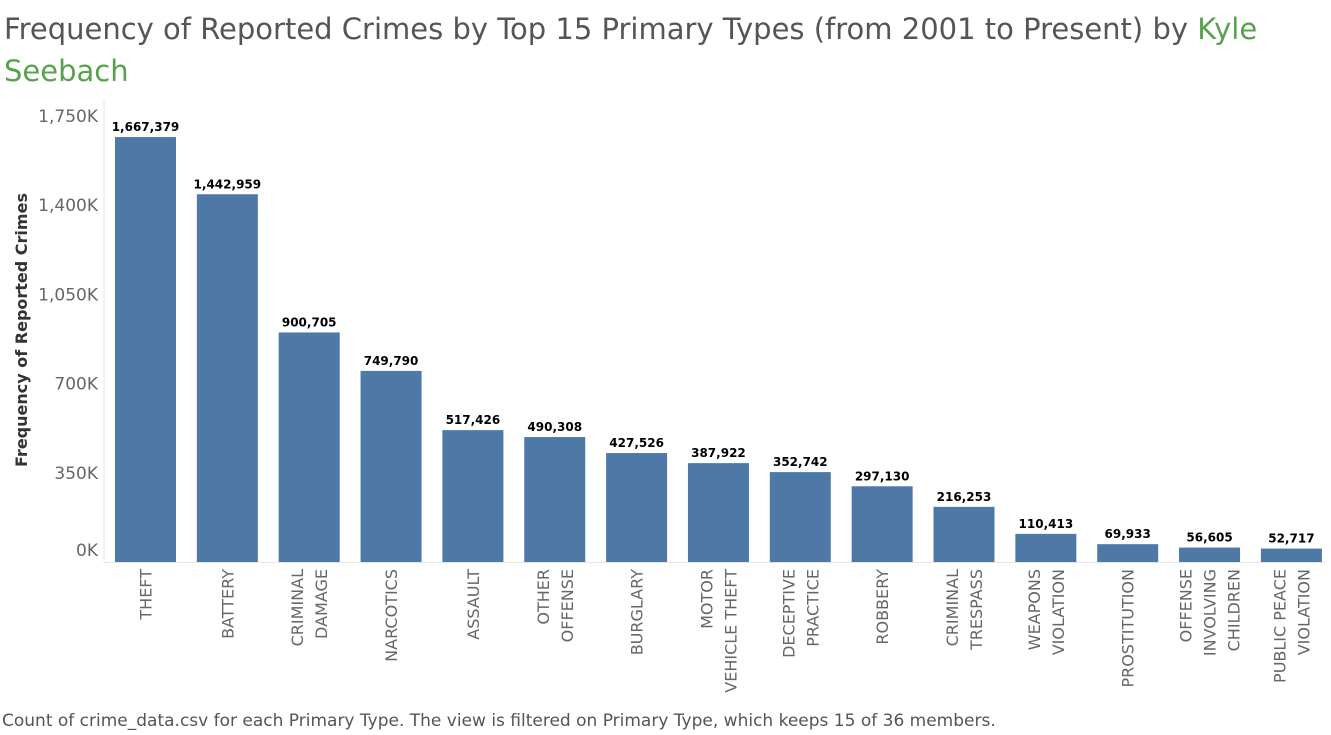  I want to click on data-label: 900,705, so click(309, 322).